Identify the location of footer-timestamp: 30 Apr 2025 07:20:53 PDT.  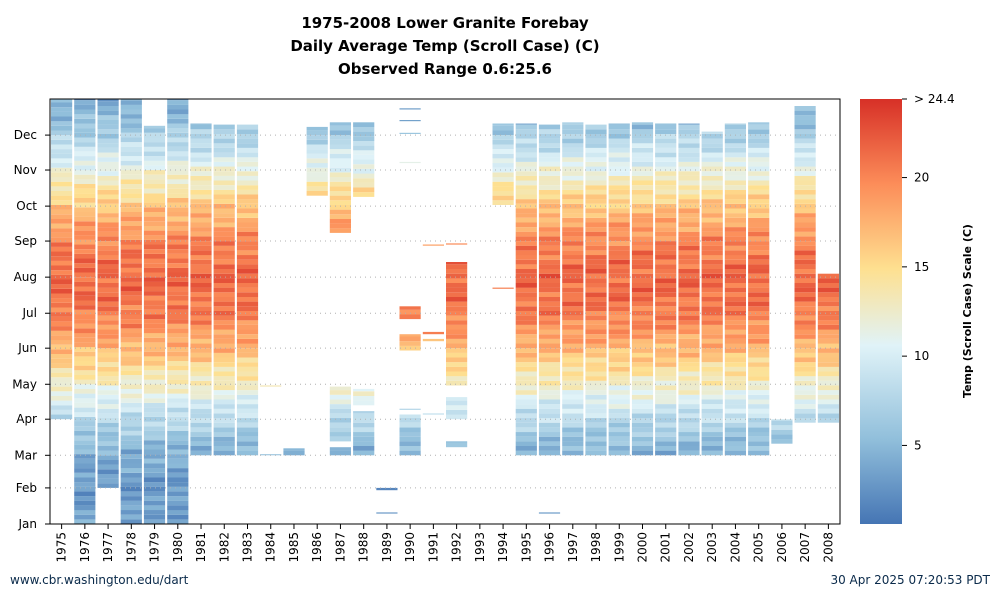
(910, 580).